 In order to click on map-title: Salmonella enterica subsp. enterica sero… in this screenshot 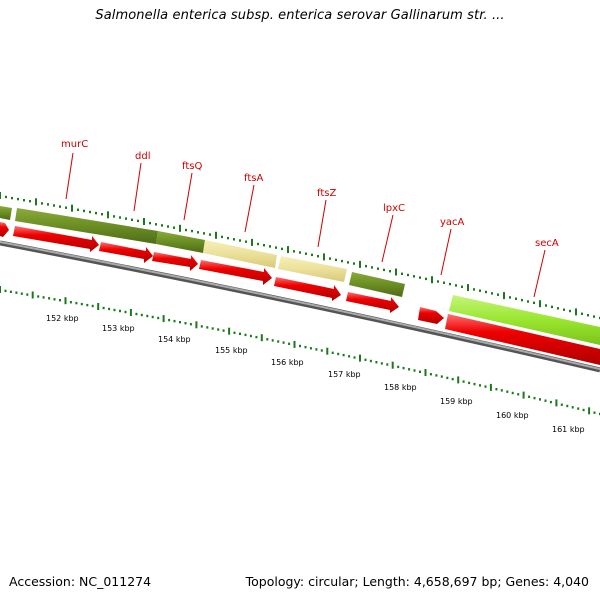, I will do `click(300, 15)`.